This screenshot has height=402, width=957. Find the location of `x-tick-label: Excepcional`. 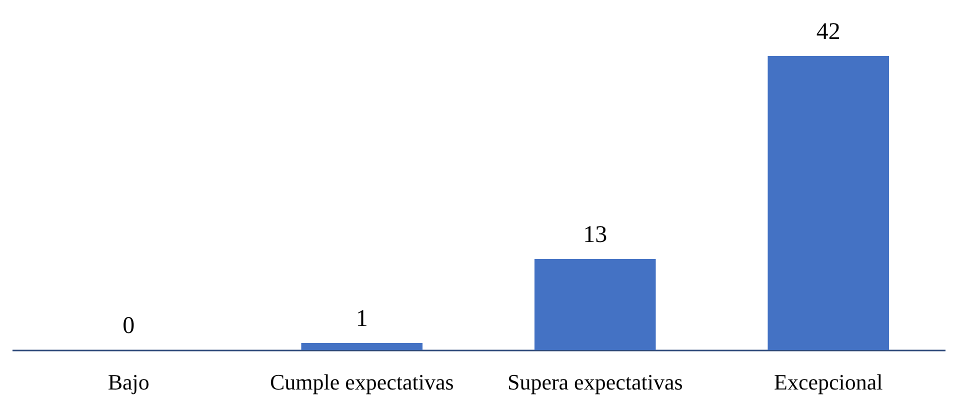

x-tick-label: Excepcional is located at coordinates (828, 382).